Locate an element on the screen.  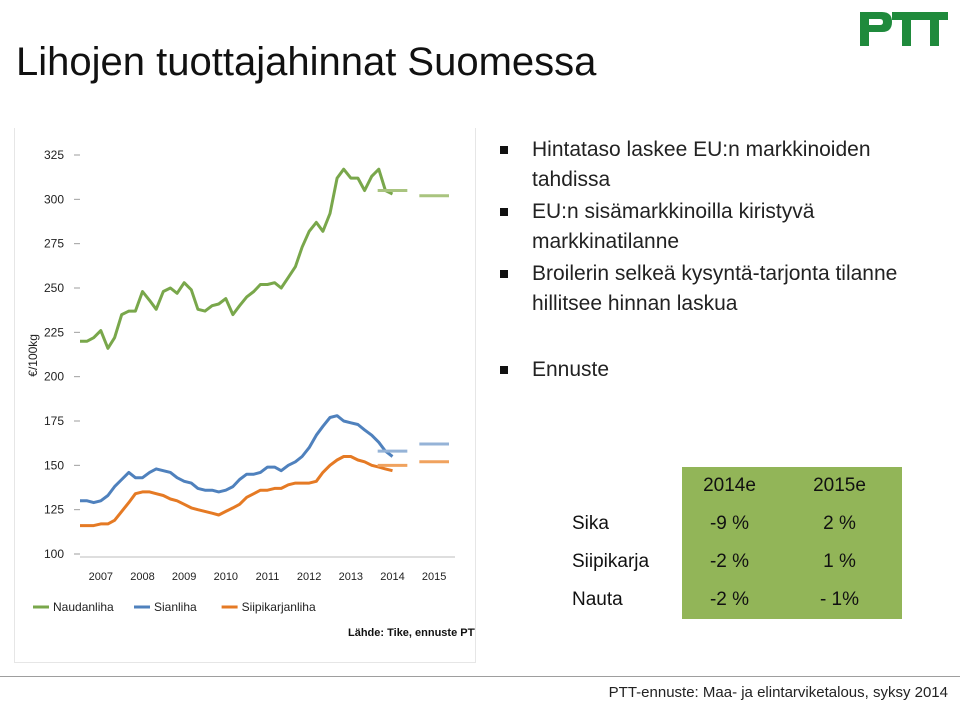
row-label: Nauta is located at coordinates (622, 600).